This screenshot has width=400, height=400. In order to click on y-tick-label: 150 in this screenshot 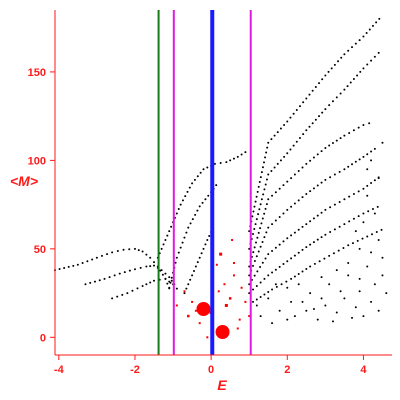, I will do `click(37, 73)`.